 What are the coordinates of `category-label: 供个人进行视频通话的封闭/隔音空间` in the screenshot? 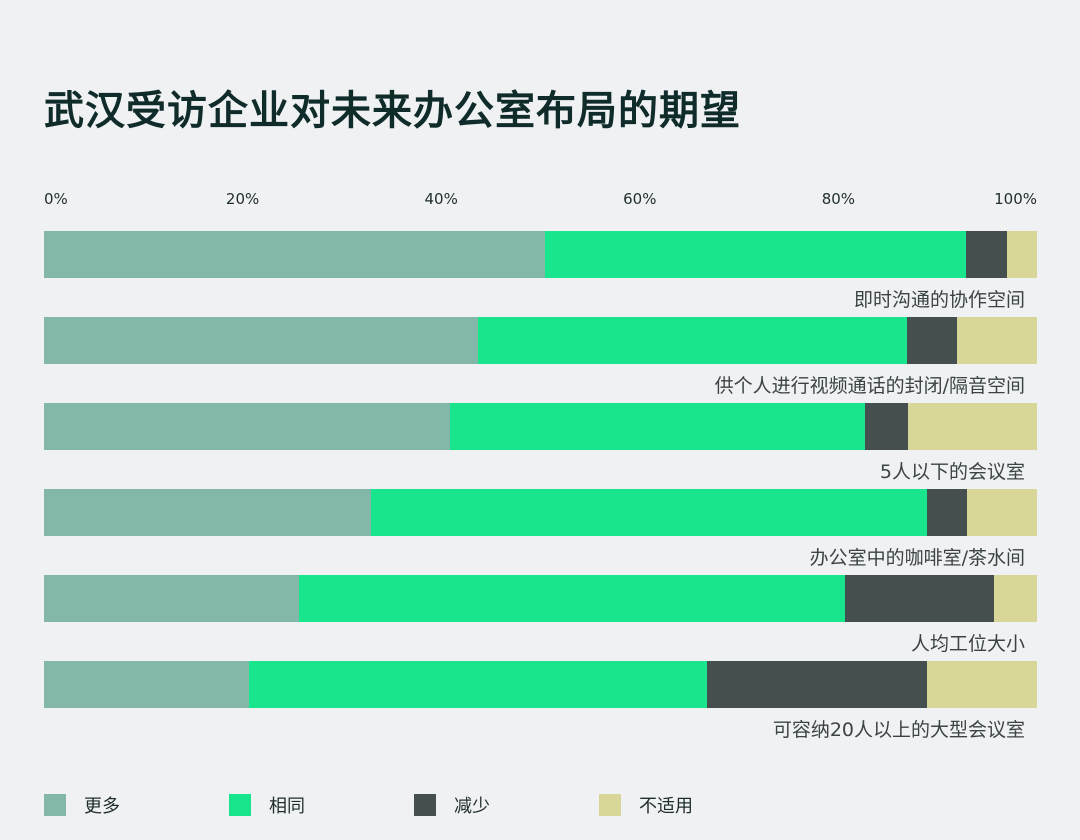 It's located at (869, 386).